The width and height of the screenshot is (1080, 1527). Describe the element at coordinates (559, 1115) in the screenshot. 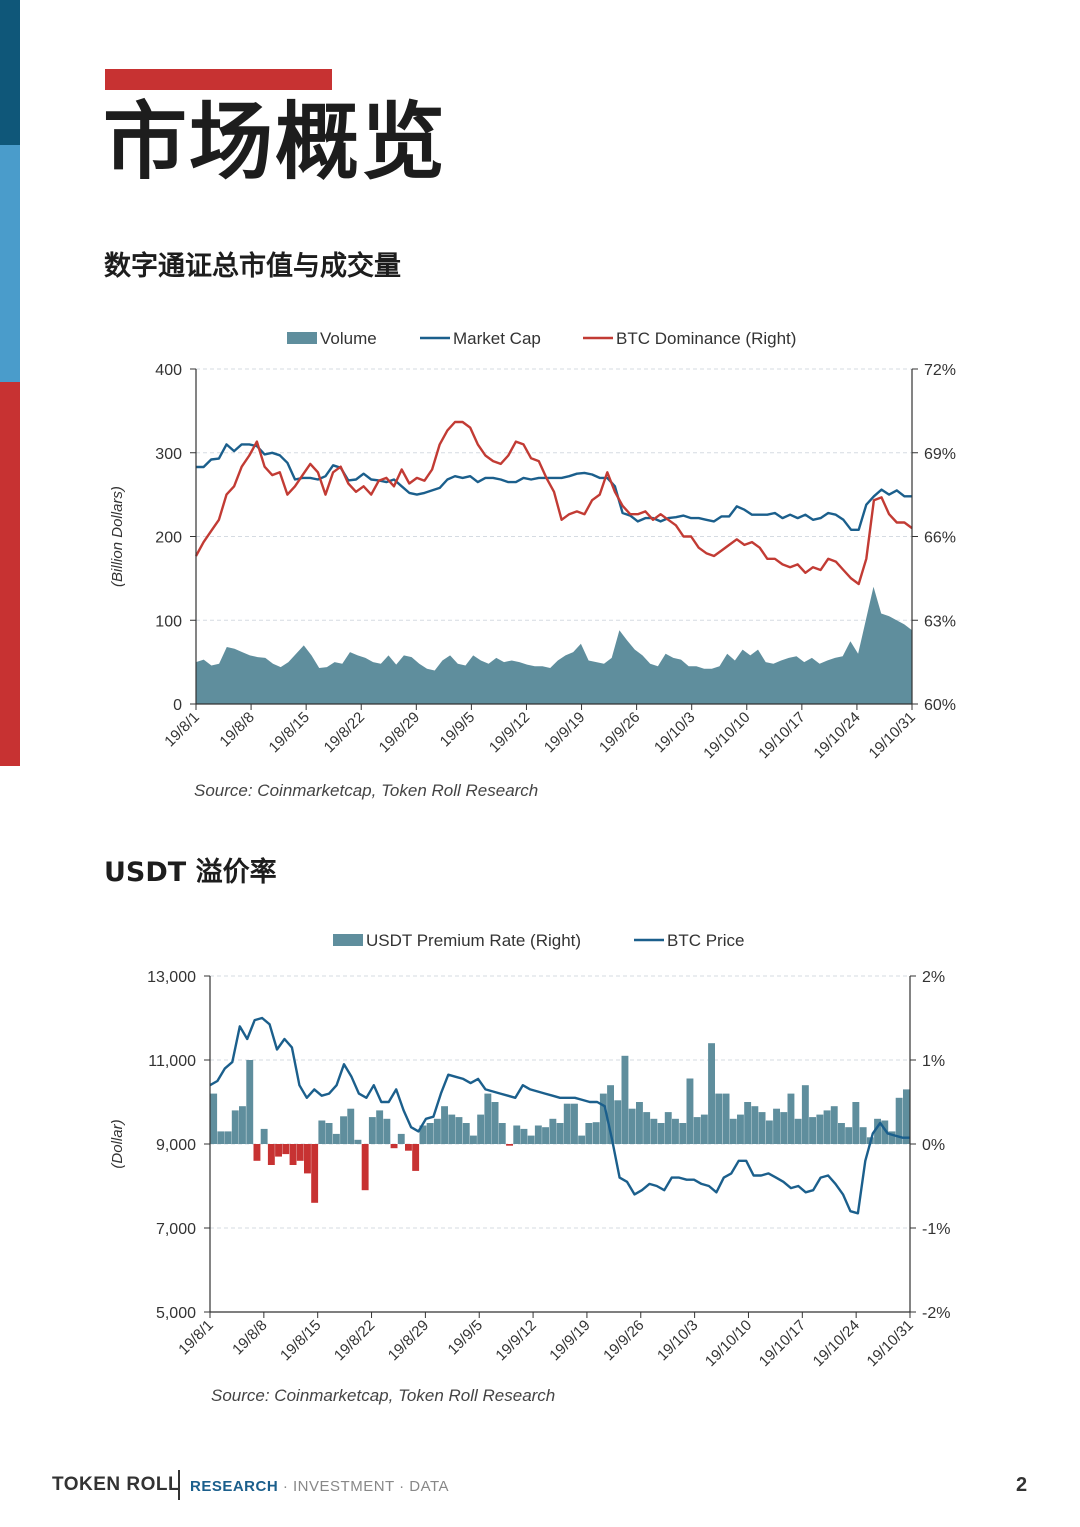

I see `series-line-btc-price` at that location.